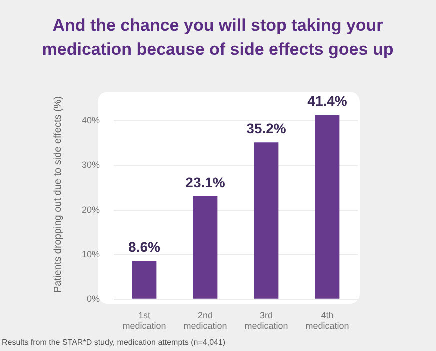  Describe the element at coordinates (91, 165) in the screenshot. I see `y-tick-label: 30%` at that location.